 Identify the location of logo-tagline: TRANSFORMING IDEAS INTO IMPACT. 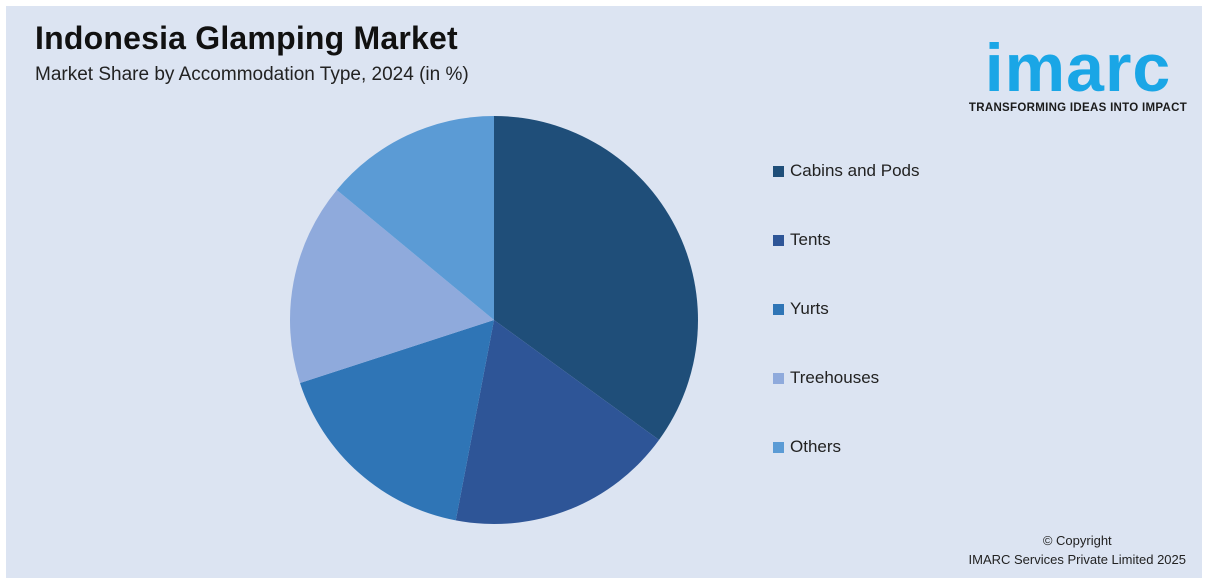
(1078, 108).